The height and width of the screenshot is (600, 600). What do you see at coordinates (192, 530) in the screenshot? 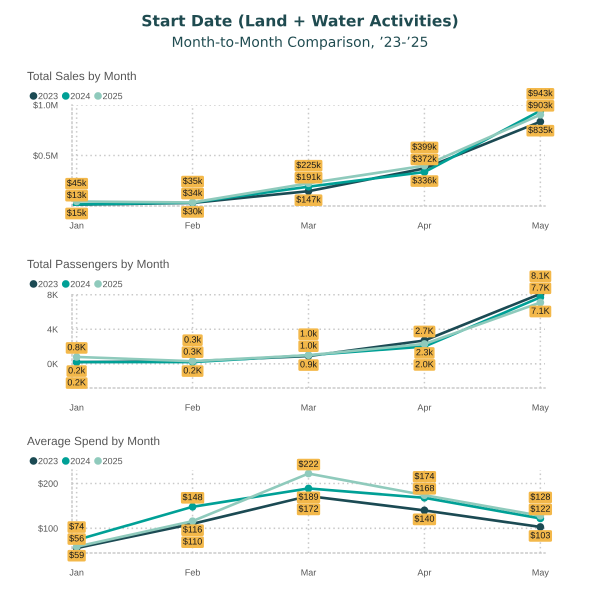
I see `data-label: $116` at bounding box center [192, 530].